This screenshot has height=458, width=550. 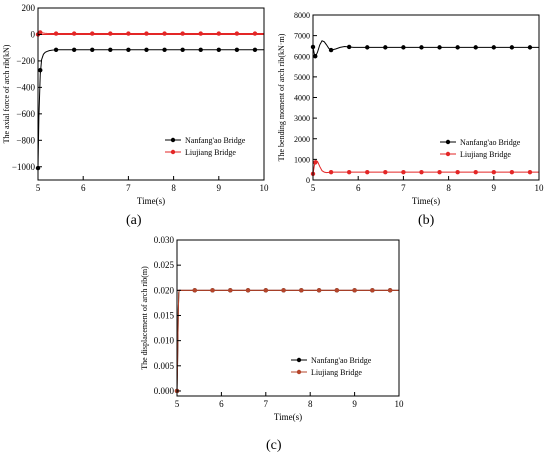 What do you see at coordinates (302, 98) in the screenshot?
I see `y-tick-label: 4000` at bounding box center [302, 98].